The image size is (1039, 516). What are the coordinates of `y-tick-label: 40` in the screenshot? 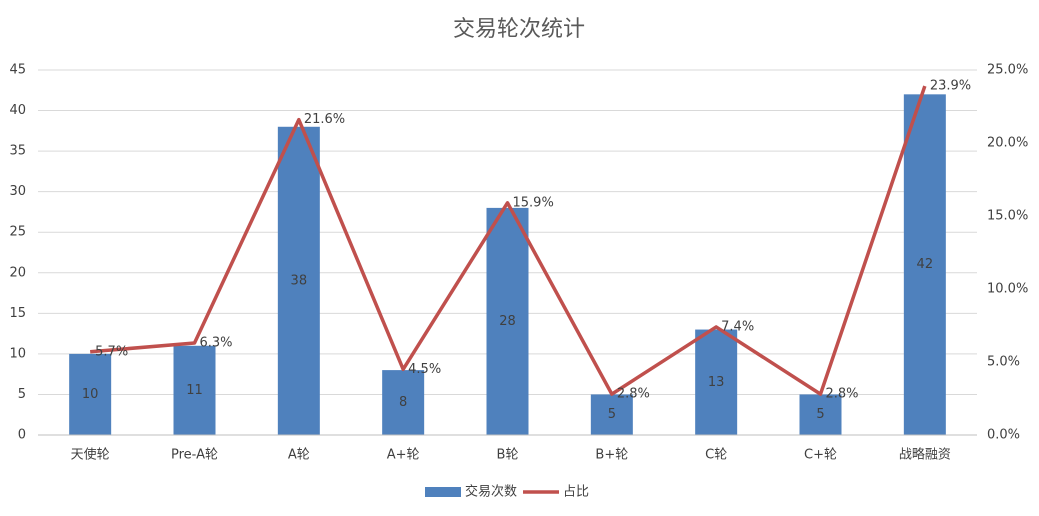 It's located at (17, 110).